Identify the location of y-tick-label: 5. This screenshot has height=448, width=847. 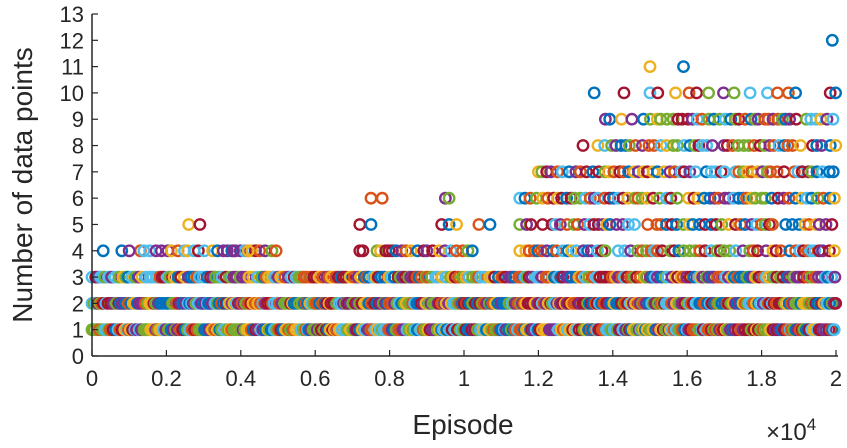
(78, 224).